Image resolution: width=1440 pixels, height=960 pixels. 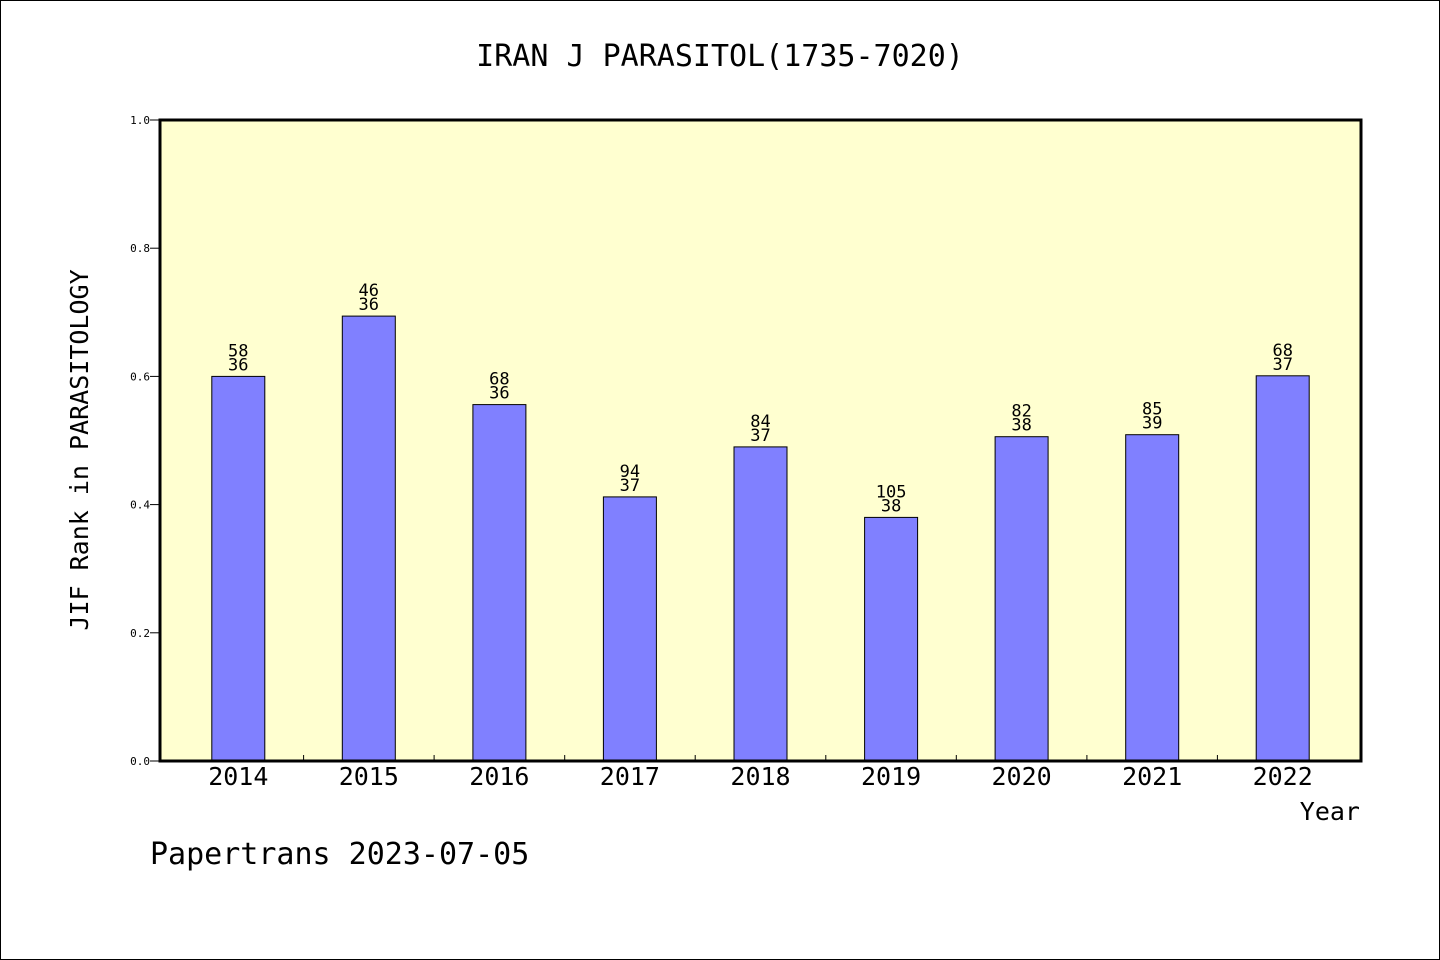 What do you see at coordinates (1152, 776) in the screenshot?
I see `x-tick-label-2021: 2021` at bounding box center [1152, 776].